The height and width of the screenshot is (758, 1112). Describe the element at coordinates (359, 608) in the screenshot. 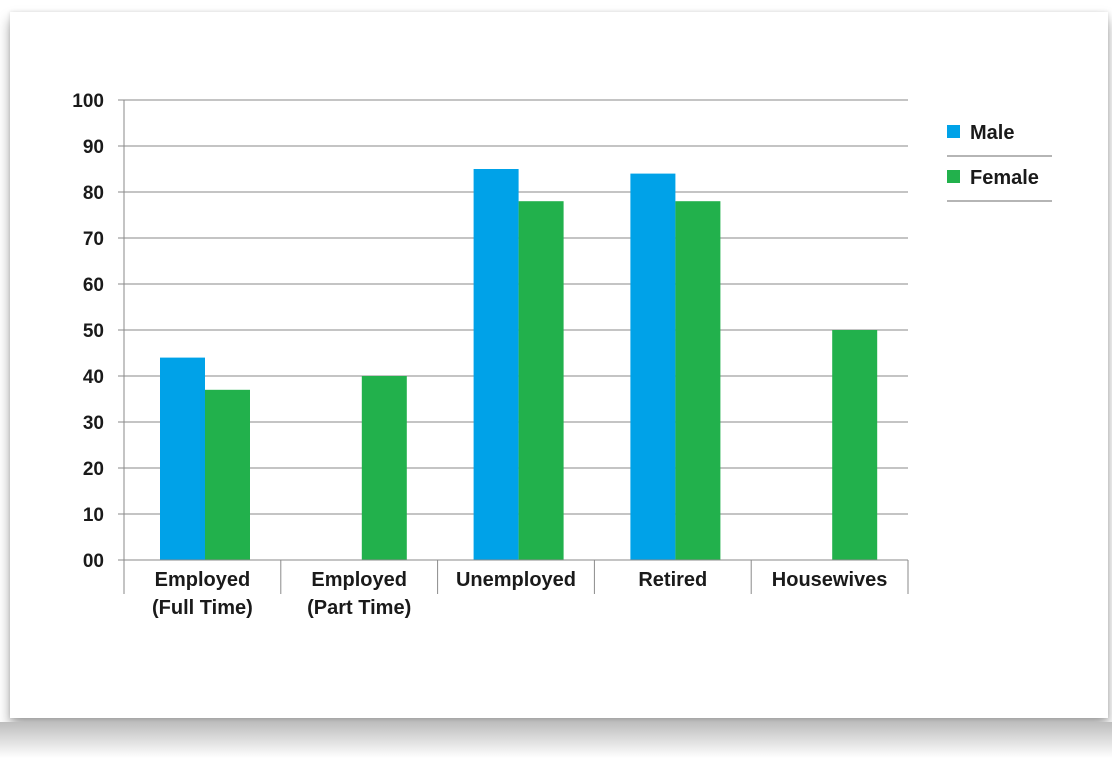

I see `x-category-label: (Part Time)` at that location.